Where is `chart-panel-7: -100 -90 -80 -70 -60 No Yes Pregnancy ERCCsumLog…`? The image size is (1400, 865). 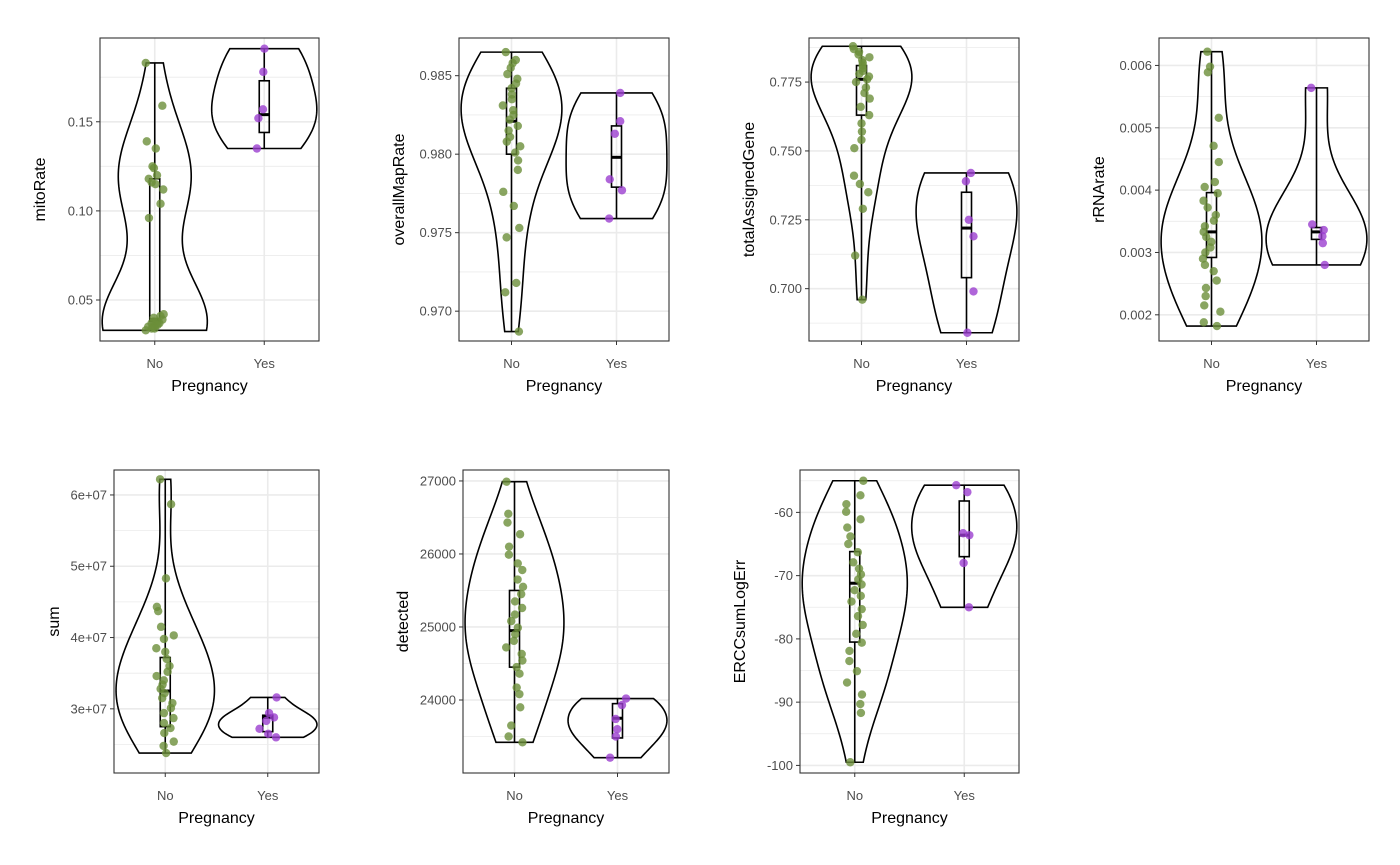 chart-panel-7: -100 -90 -80 -70 -60 No Yes Pregnancy ERCCsumLog… is located at coordinates (876, 648).